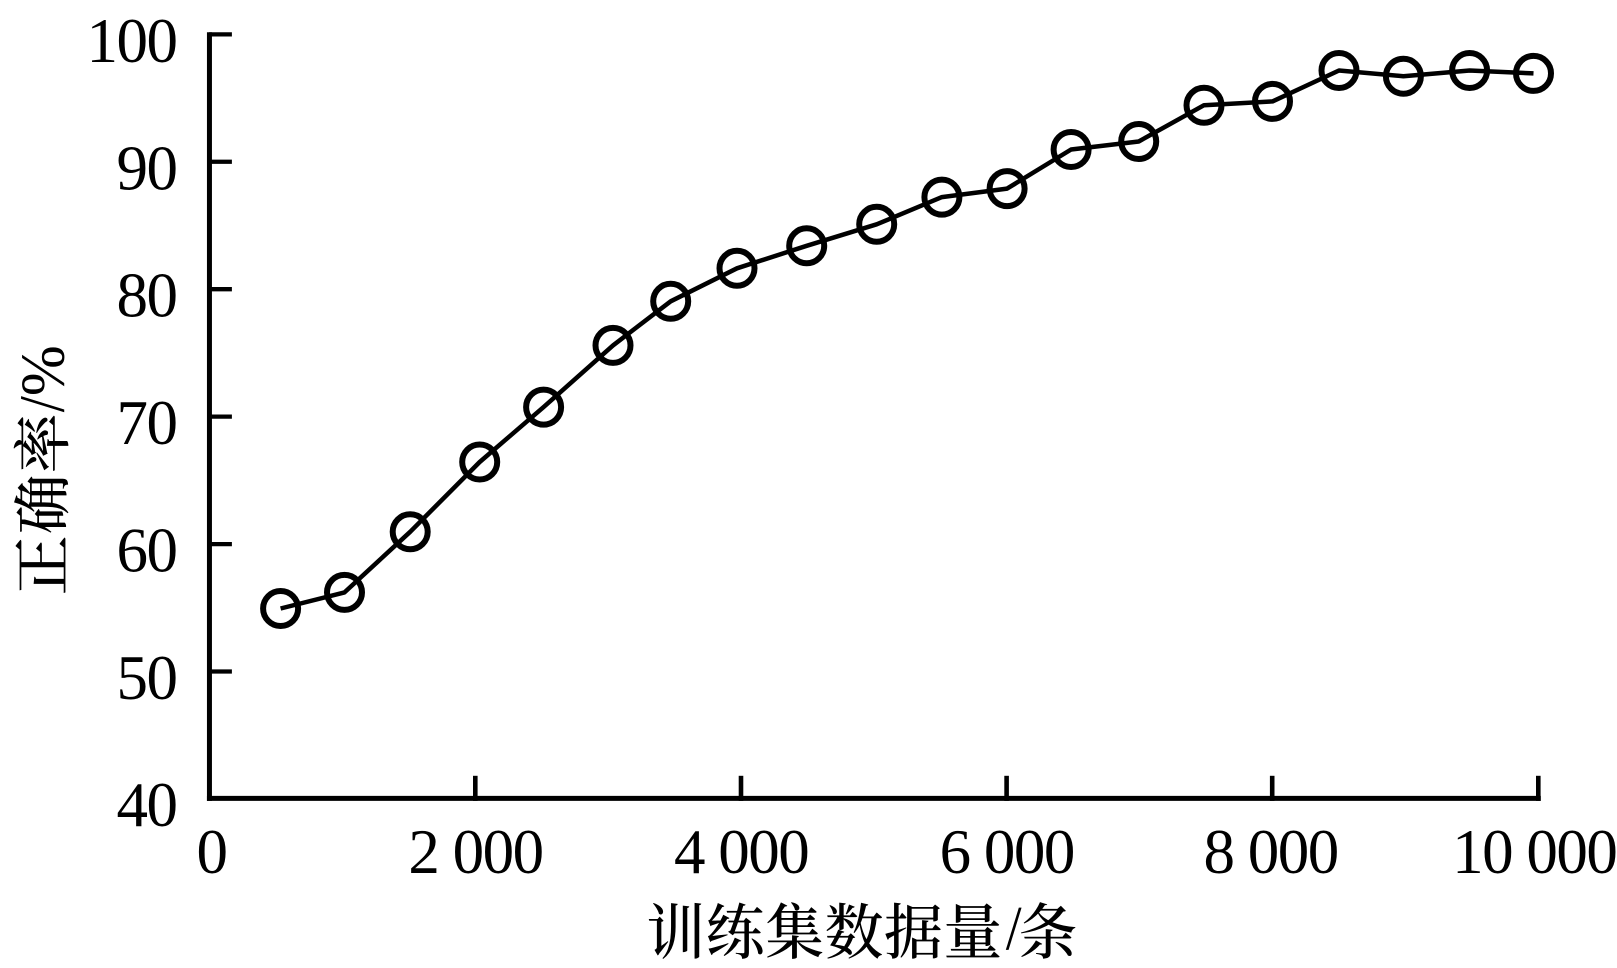 The height and width of the screenshot is (968, 1617). What do you see at coordinates (147, 168) in the screenshot?
I see `svg-text: 90` at bounding box center [147, 168].